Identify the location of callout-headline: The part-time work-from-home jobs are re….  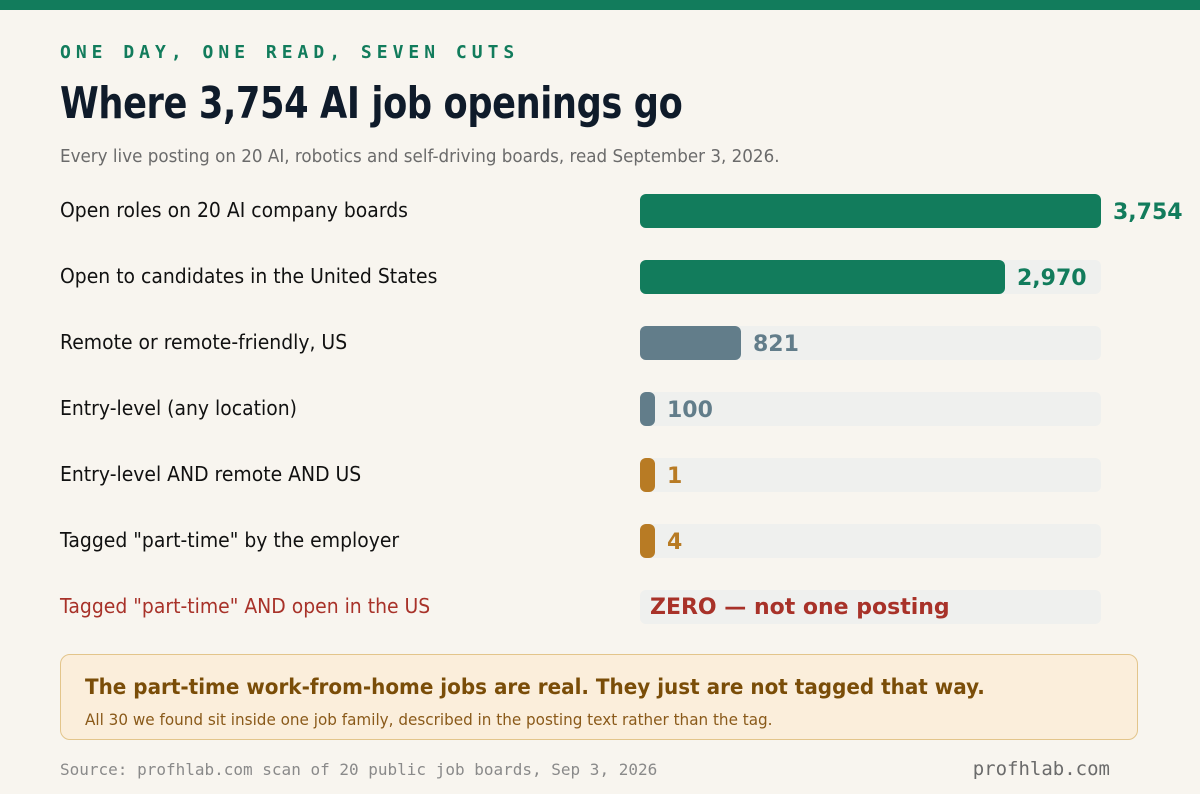
(535, 687).